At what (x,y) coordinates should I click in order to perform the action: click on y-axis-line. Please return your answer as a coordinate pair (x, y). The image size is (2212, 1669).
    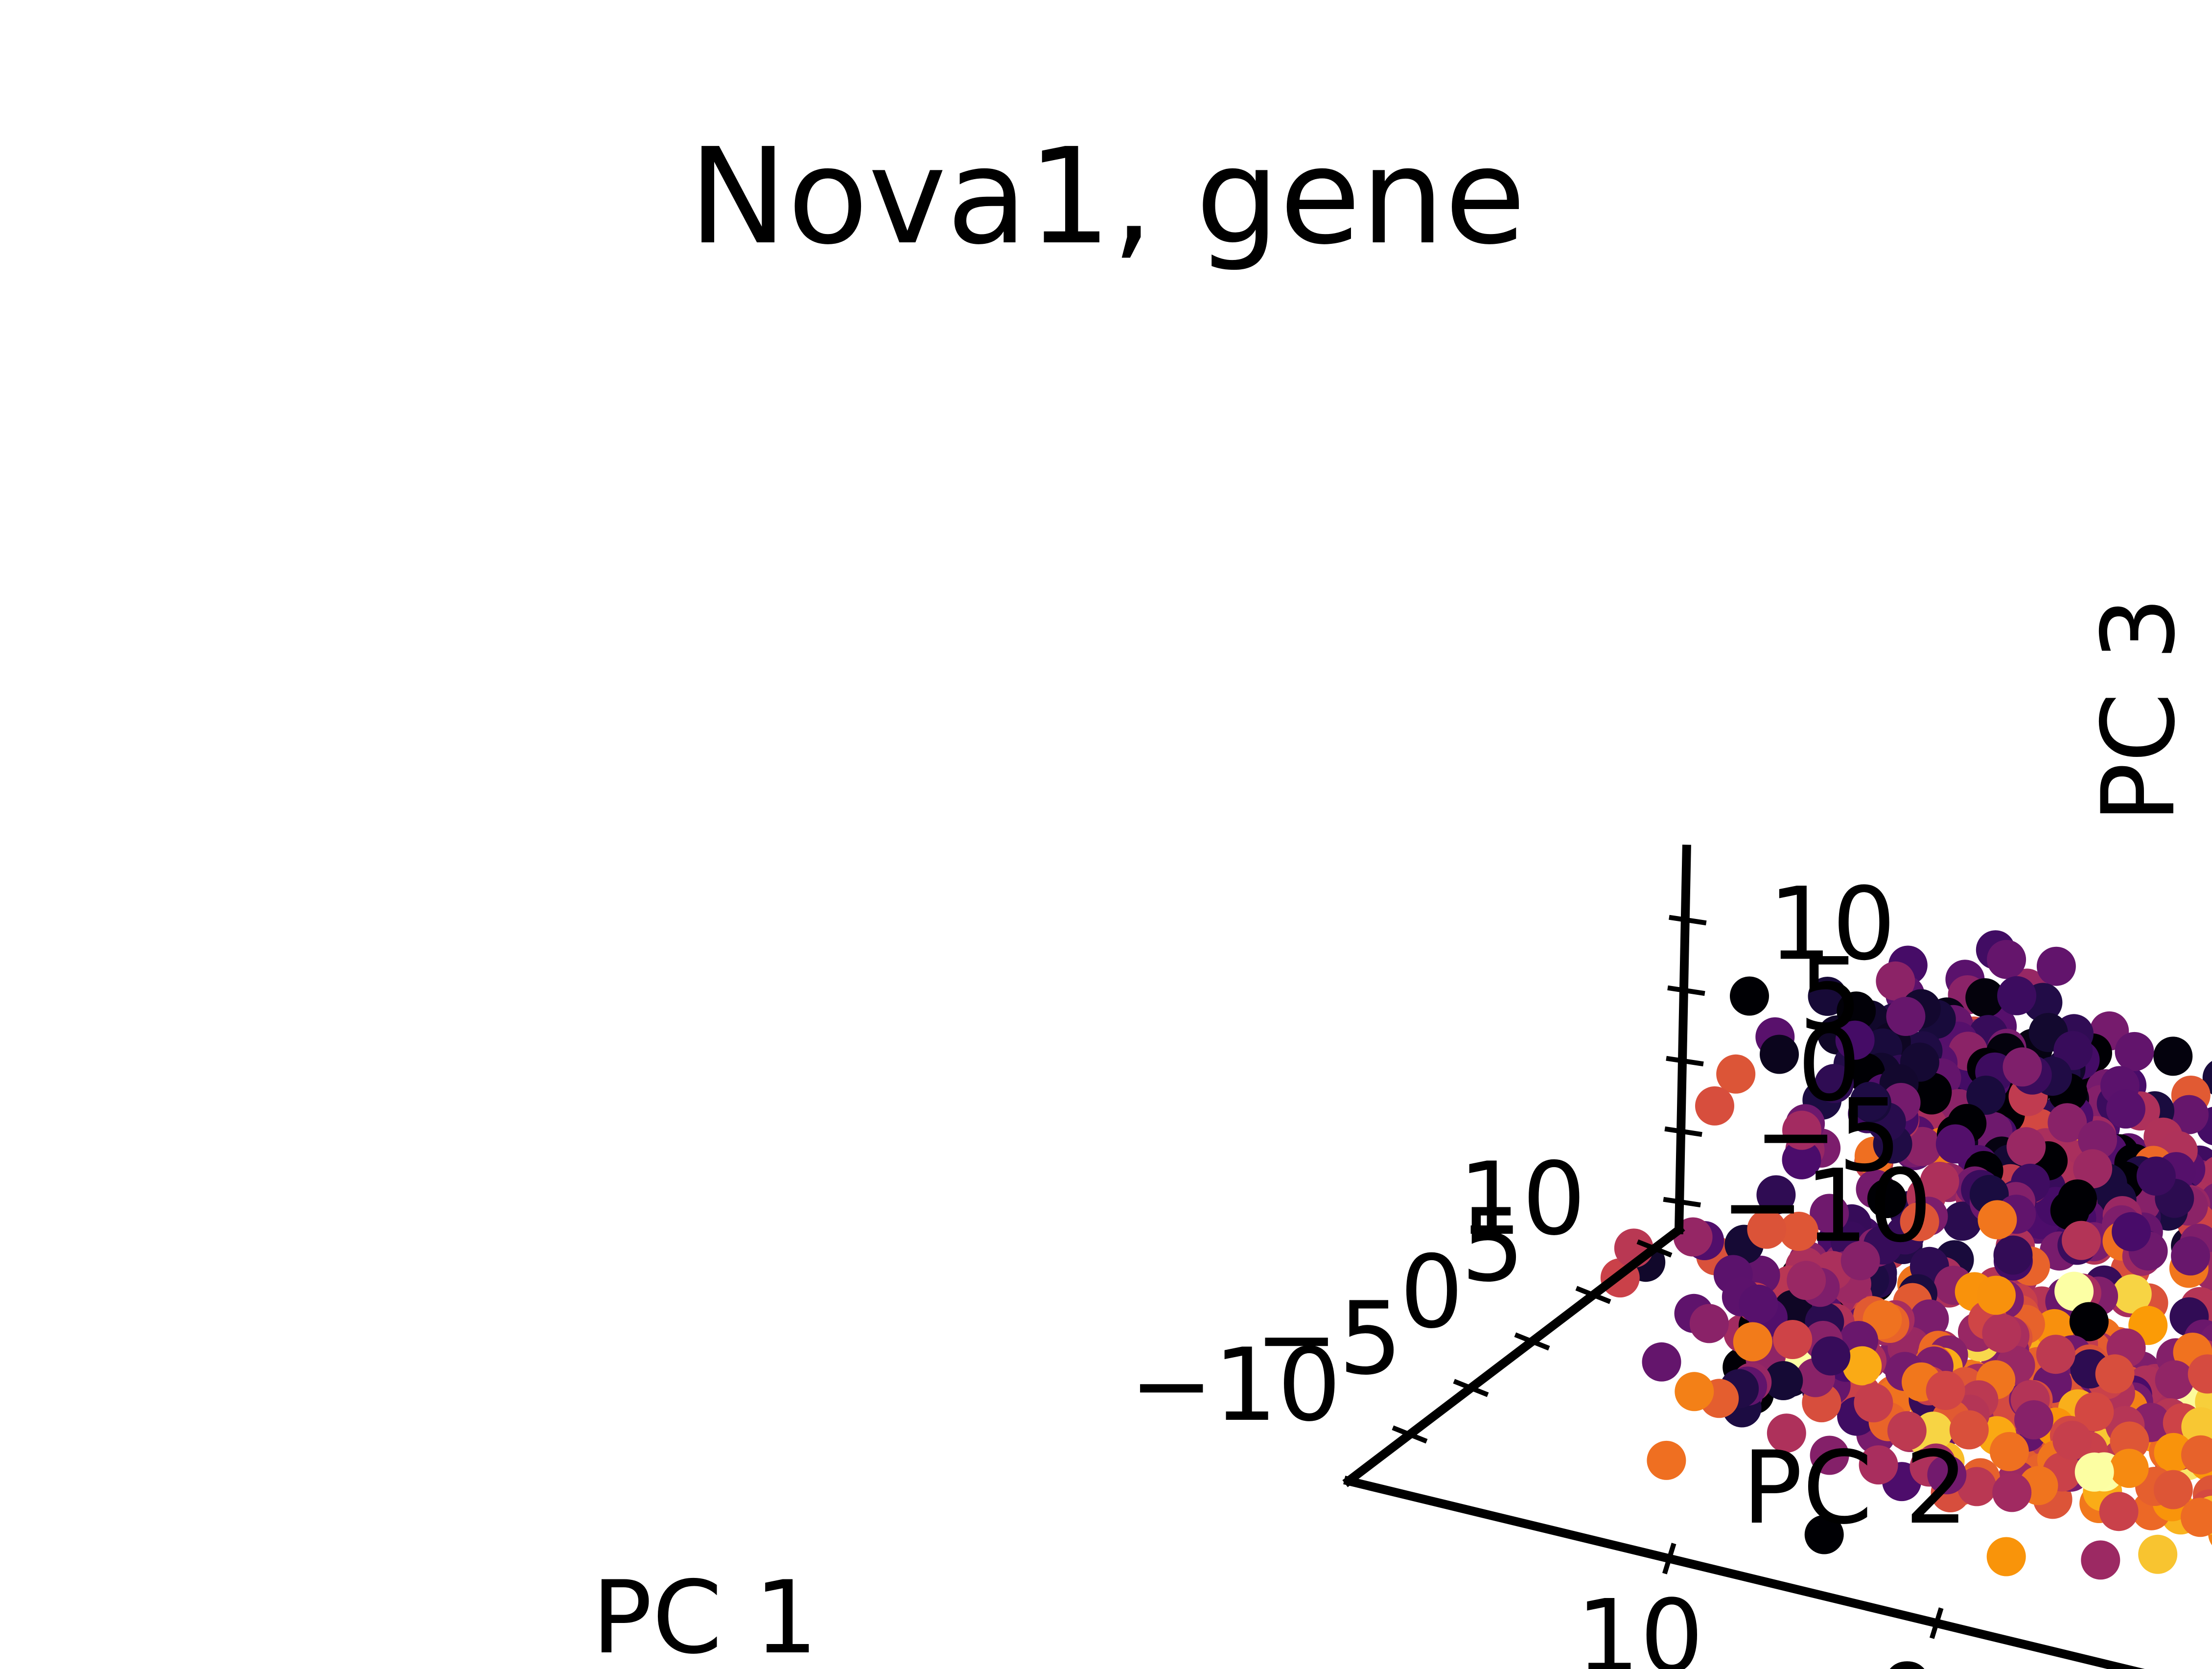
    Looking at the image, I should click on (1513, 1355).